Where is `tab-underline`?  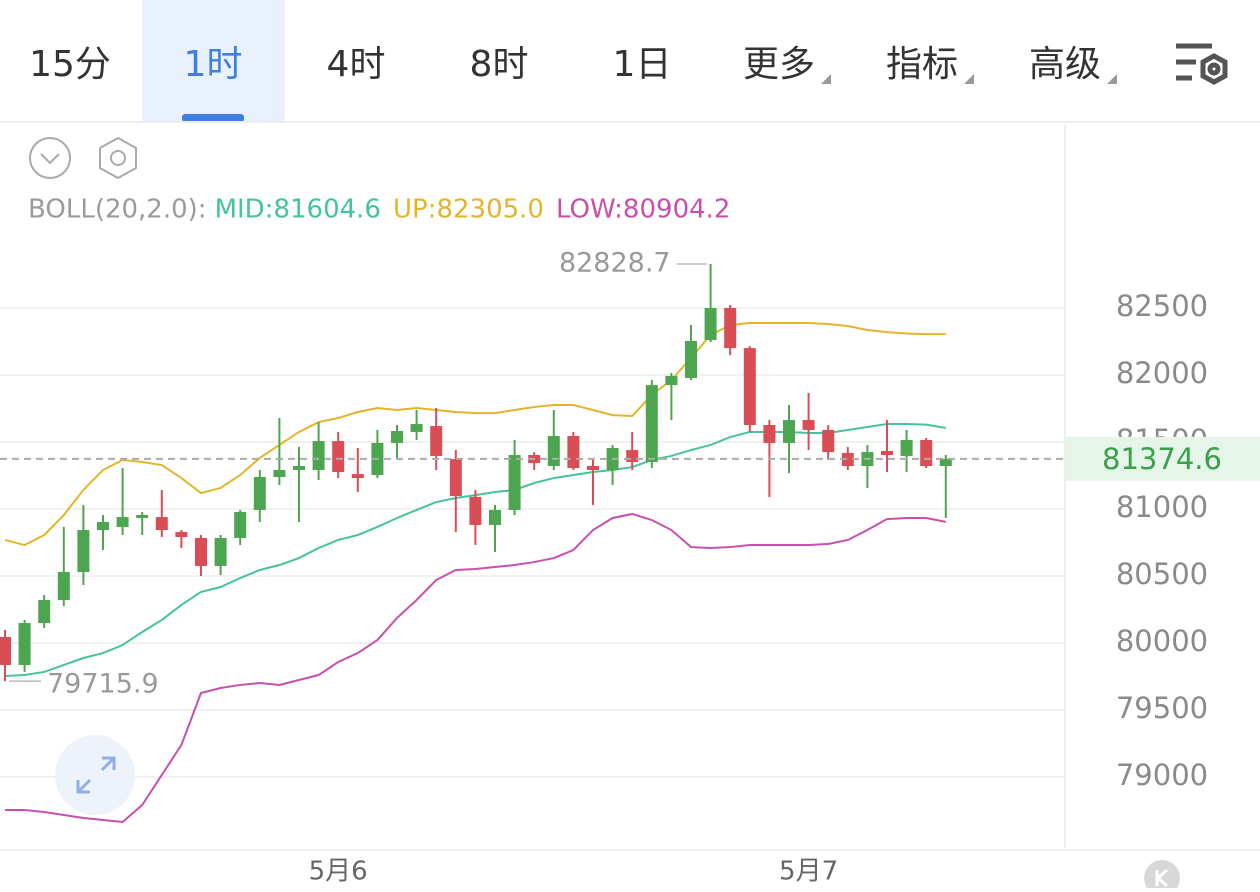
tab-underline is located at coordinates (213, 118).